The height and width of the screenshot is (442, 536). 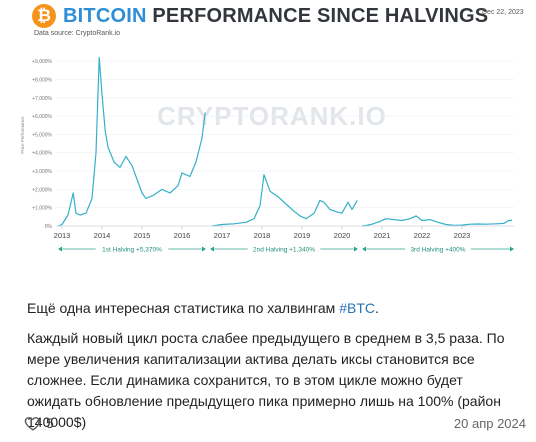 I want to click on x-tick-label: 2015, so click(x=142, y=235).